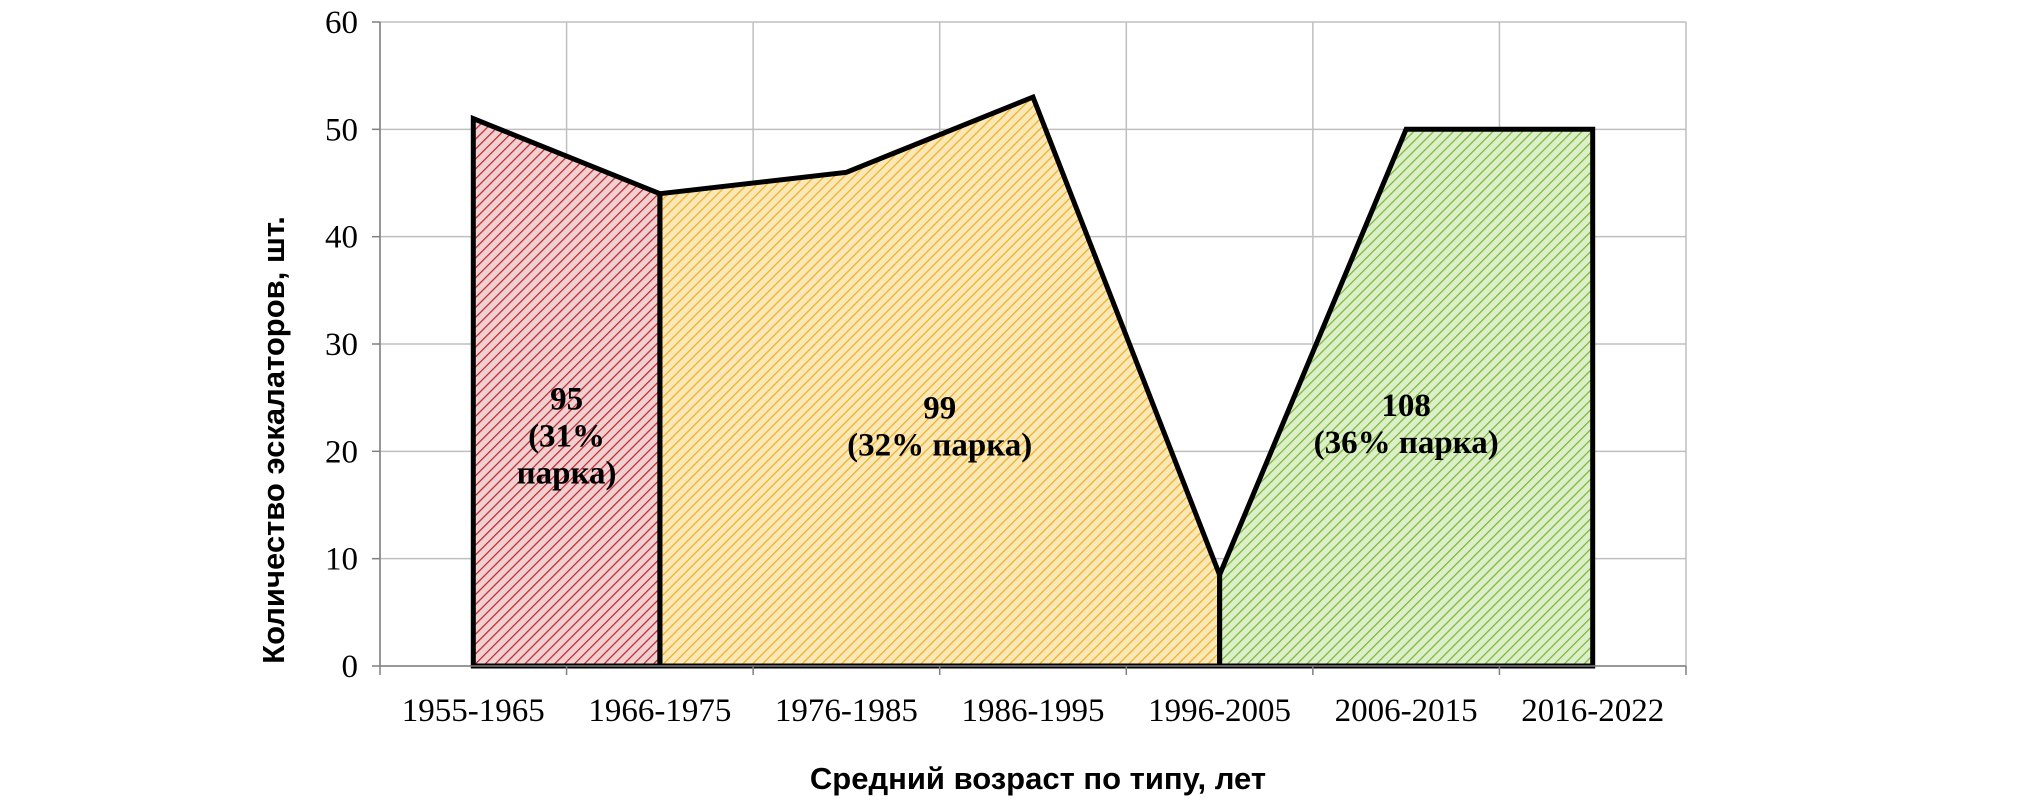 The width and height of the screenshot is (2020, 804). What do you see at coordinates (1406, 443) in the screenshot?
I see `region-label-line: (36% парка)` at bounding box center [1406, 443].